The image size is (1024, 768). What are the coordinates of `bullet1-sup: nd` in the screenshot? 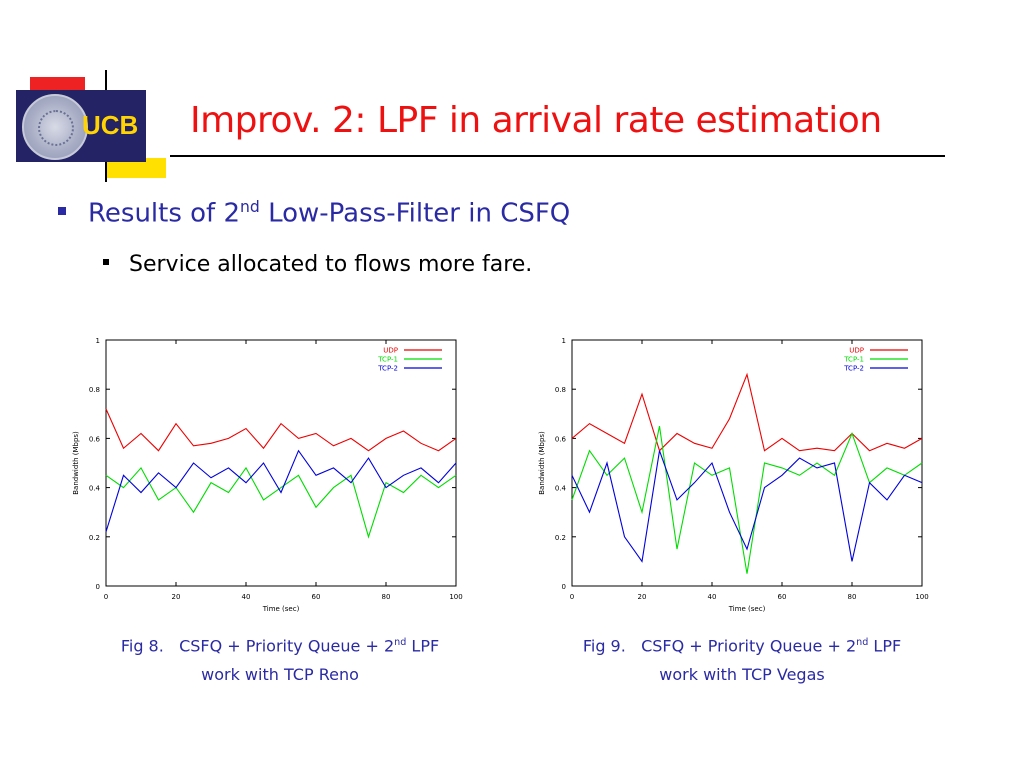 It's located at (250, 207).